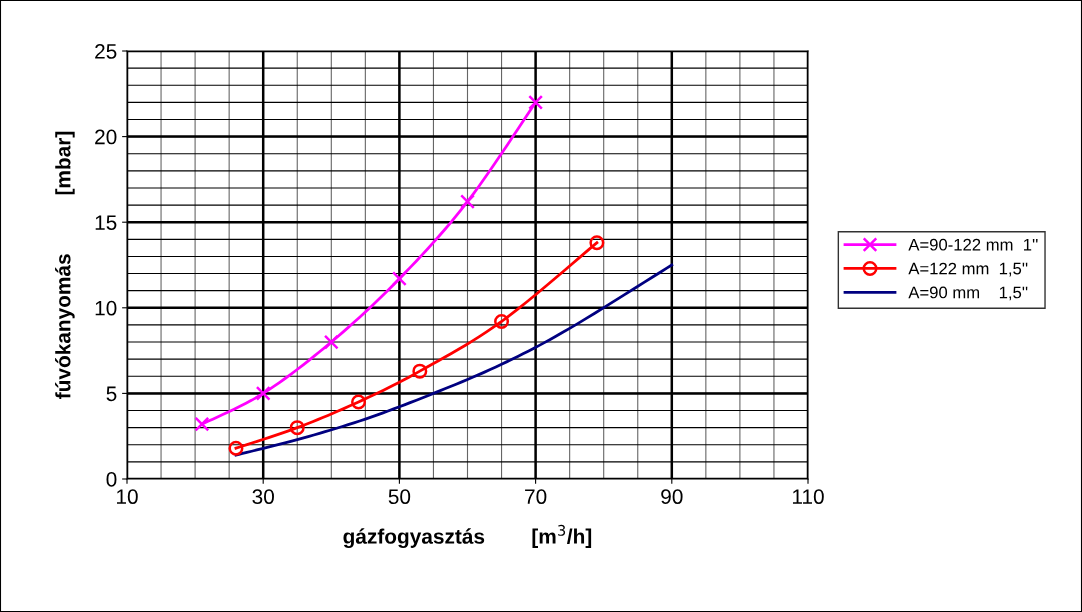 The height and width of the screenshot is (612, 1082). Describe the element at coordinates (127, 497) in the screenshot. I see `x-tick-label: 10` at that location.